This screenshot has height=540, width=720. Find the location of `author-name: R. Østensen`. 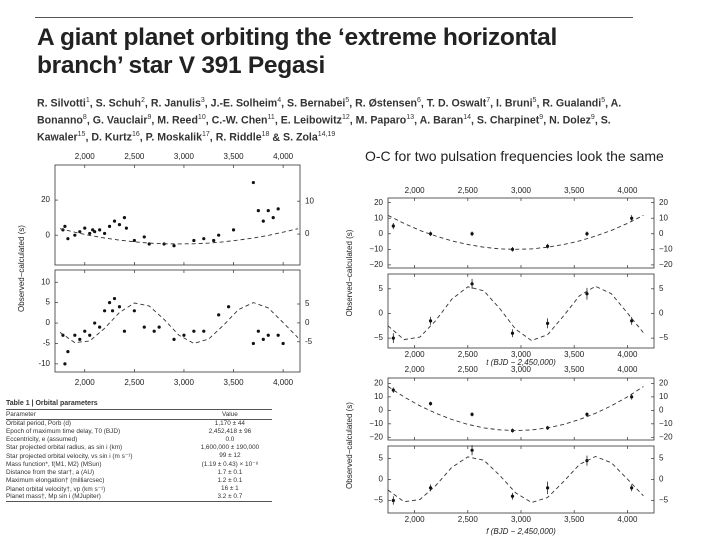

author-name: R. Østensen is located at coordinates (386, 103).